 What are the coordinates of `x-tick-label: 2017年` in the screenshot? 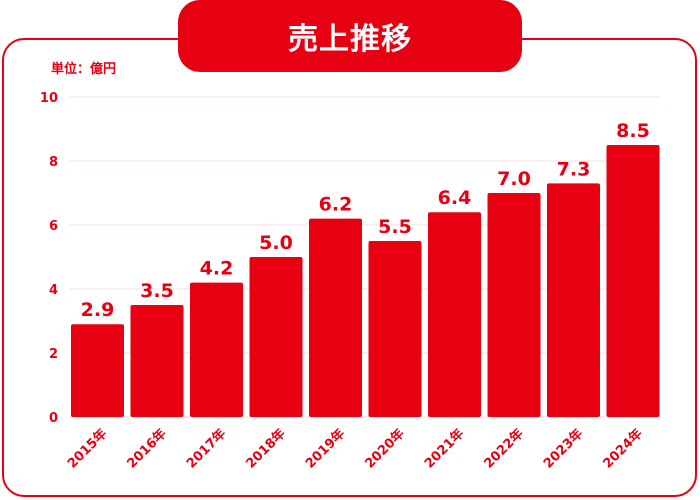 It's located at (206, 449).